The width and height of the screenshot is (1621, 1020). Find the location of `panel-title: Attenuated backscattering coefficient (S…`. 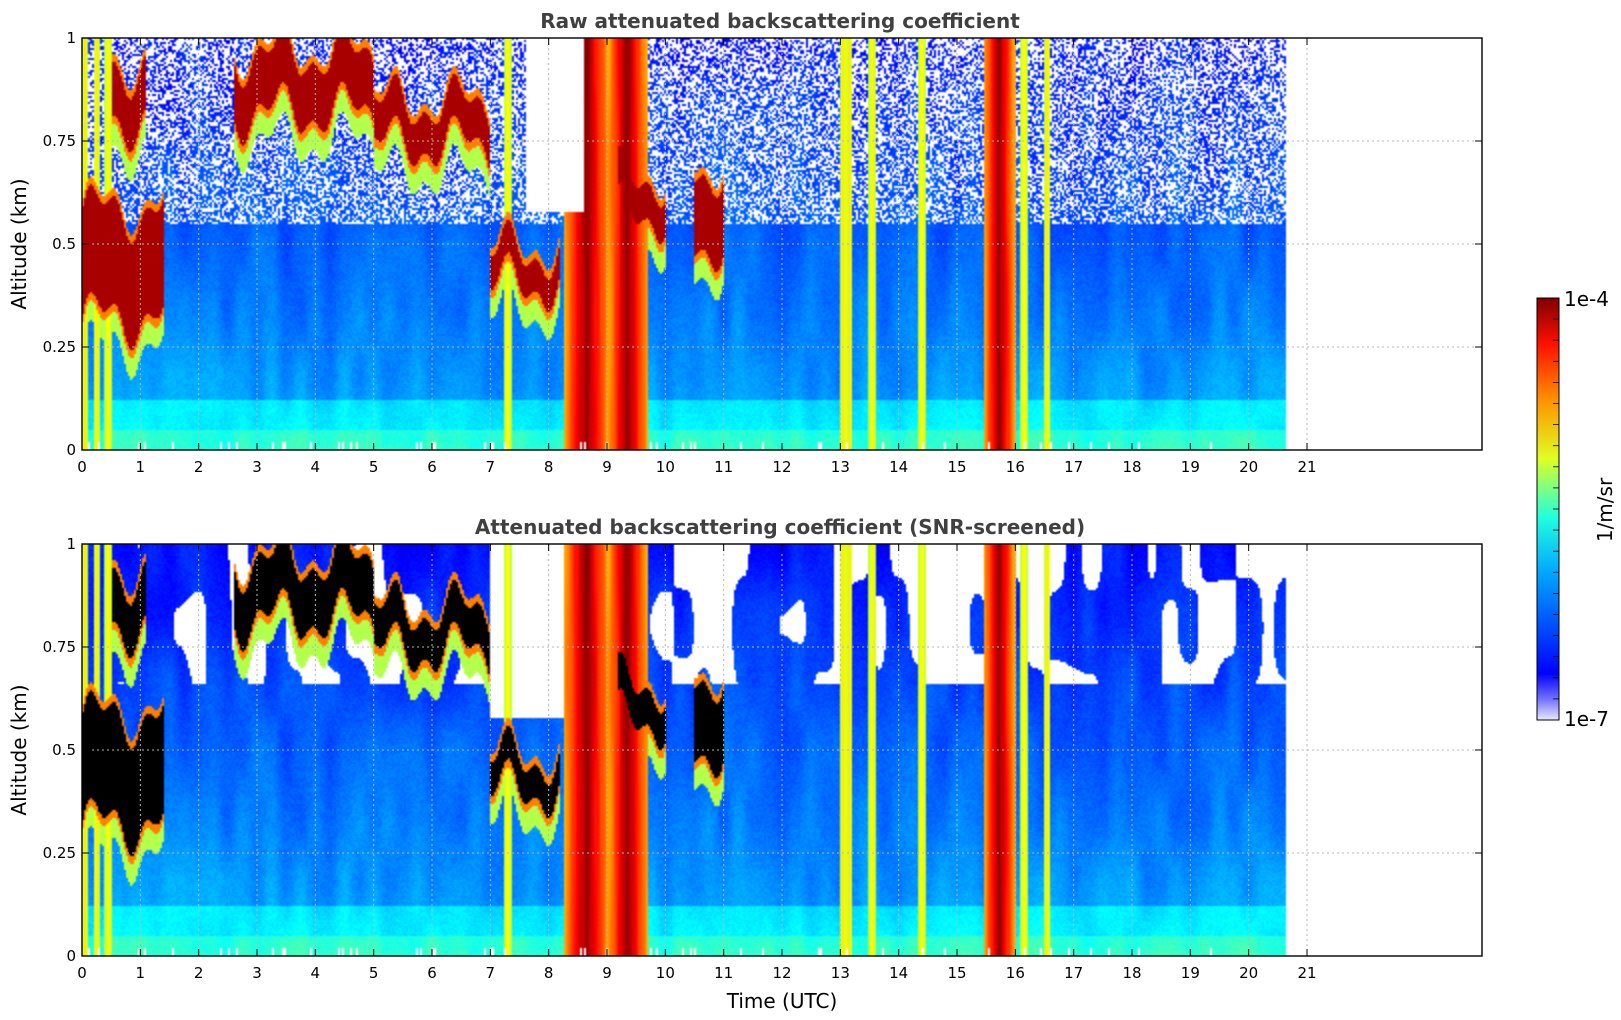

panel-title: Attenuated backscattering coefficient (S… is located at coordinates (780, 527).